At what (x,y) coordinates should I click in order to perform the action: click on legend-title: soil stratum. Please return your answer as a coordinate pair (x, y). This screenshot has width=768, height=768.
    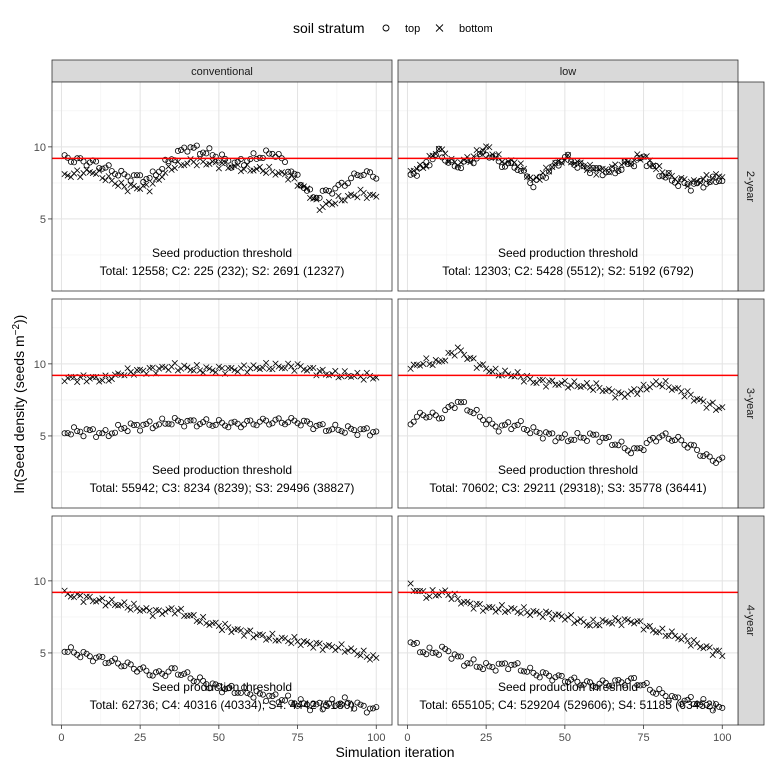
    Looking at the image, I should click on (329, 28).